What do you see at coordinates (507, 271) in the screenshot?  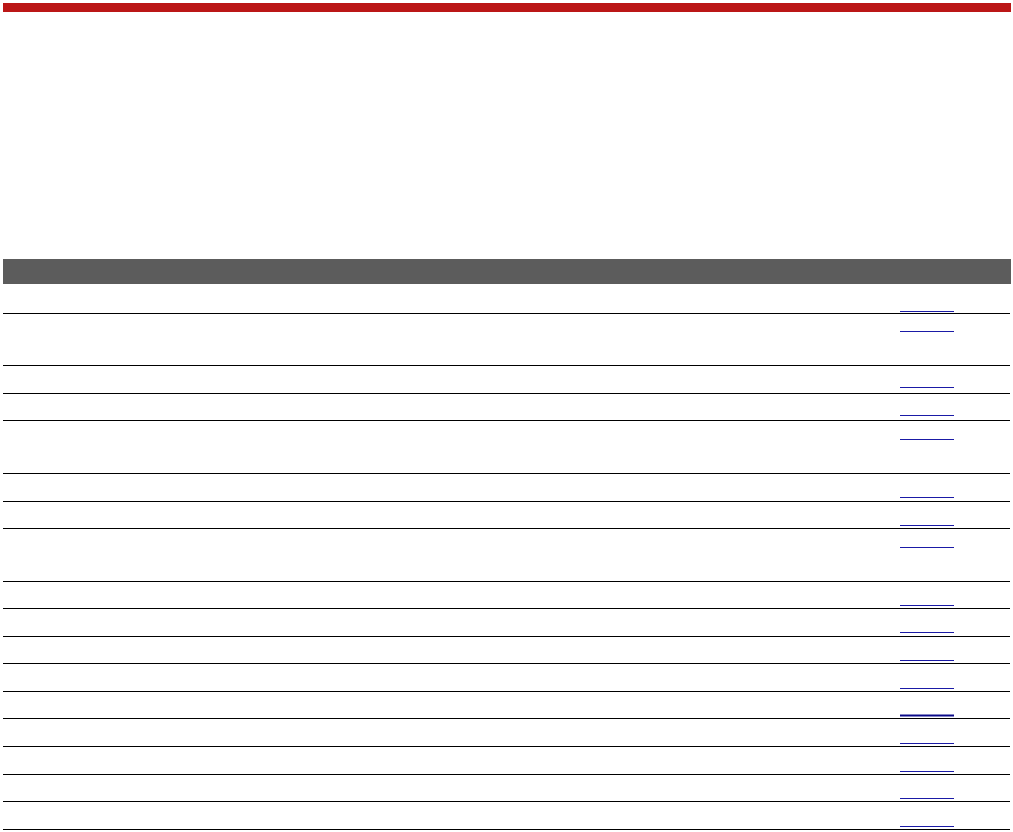 I see `table-header` at bounding box center [507, 271].